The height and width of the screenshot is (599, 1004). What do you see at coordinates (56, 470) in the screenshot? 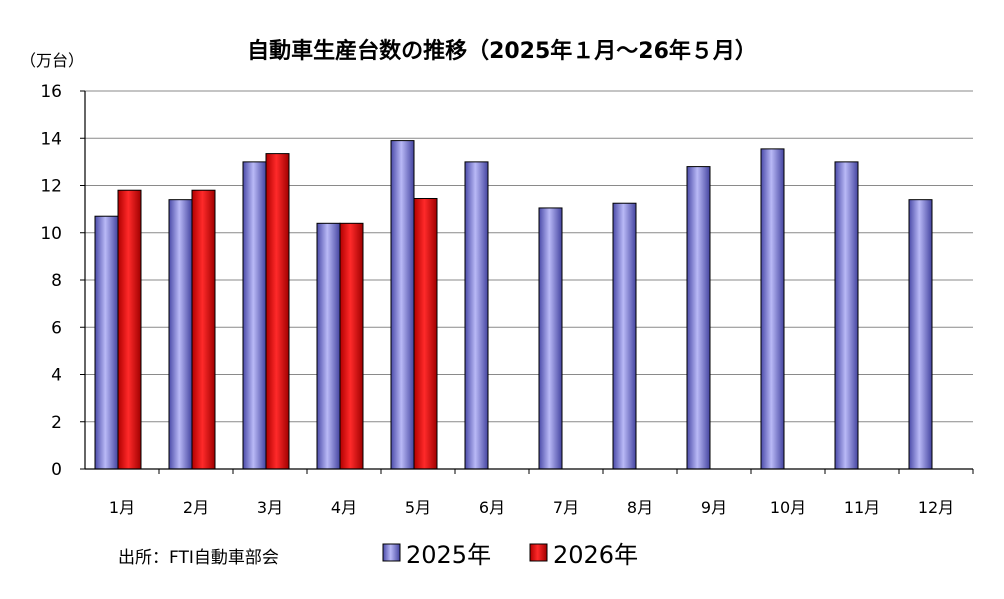
I see `y-tick-label: 0` at bounding box center [56, 470].